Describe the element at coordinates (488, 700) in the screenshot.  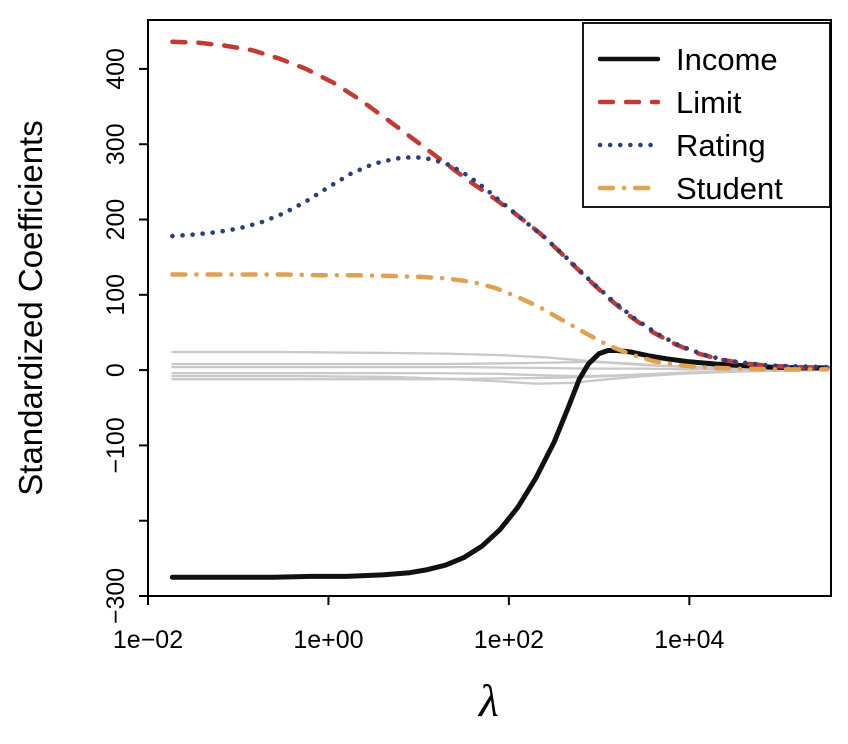
I see `x-axis-title: λ` at that location.